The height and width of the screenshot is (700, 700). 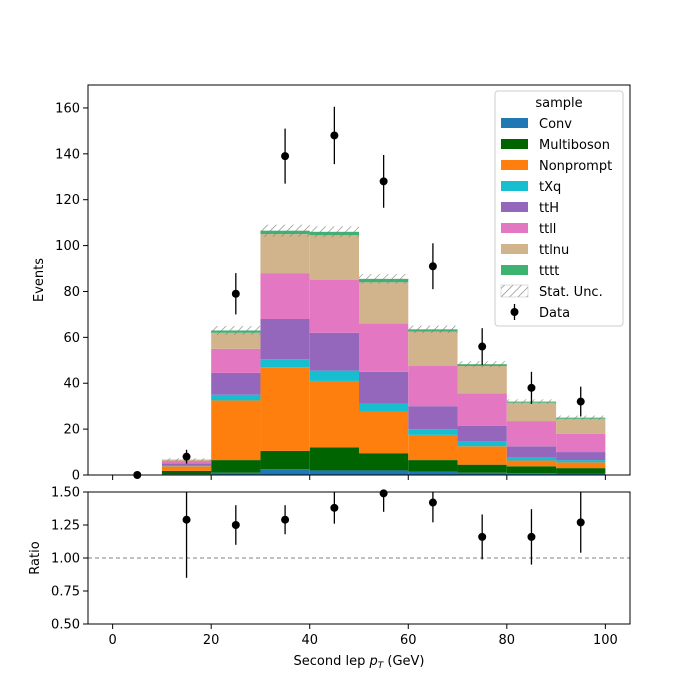 I want to click on x-axis-label-subscript: T, so click(x=381, y=666).